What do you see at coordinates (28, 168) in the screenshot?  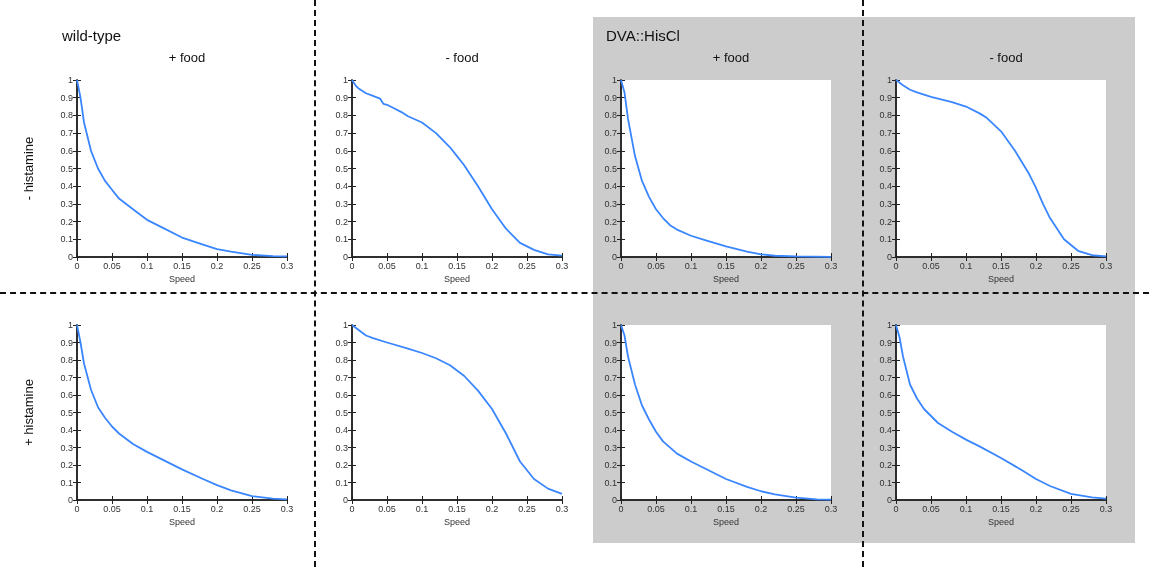 I see `y-axis-title: - histamine` at bounding box center [28, 168].